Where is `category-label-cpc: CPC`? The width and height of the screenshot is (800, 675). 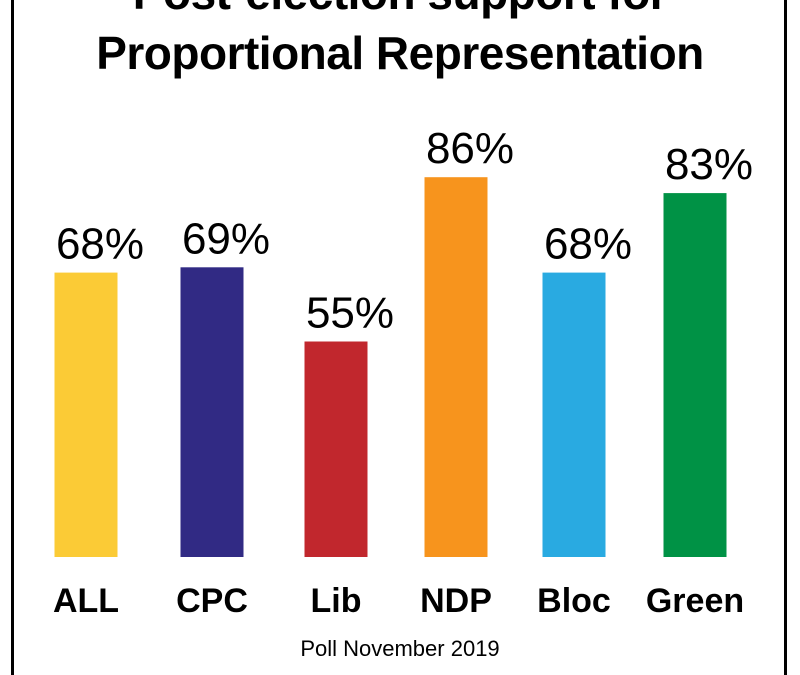
category-label-cpc: CPC is located at coordinates (212, 601).